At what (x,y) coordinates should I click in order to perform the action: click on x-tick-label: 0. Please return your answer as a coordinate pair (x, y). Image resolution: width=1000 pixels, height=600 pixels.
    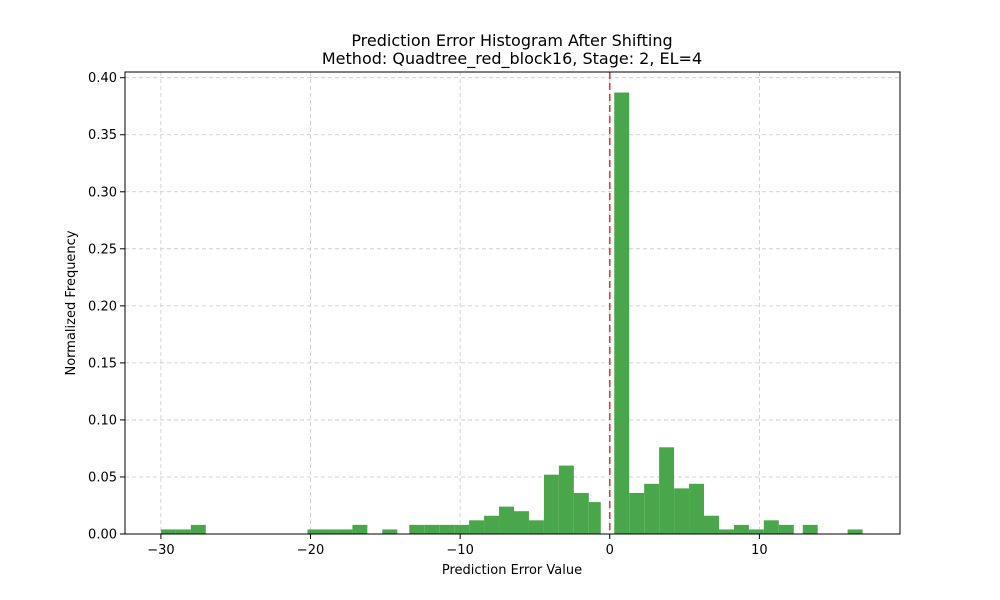
    Looking at the image, I should click on (610, 550).